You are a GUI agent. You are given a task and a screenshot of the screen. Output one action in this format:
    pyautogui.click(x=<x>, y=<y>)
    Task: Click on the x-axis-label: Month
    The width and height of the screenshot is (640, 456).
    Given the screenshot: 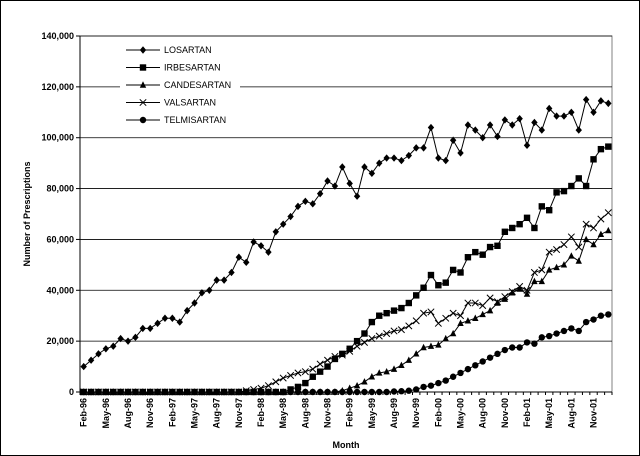 What is the action you would take?
    pyautogui.click(x=346, y=445)
    